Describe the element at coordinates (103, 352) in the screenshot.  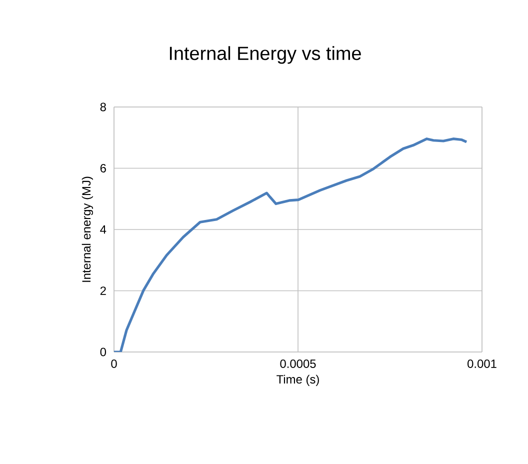
I see `y-tick-label: 0` at that location.